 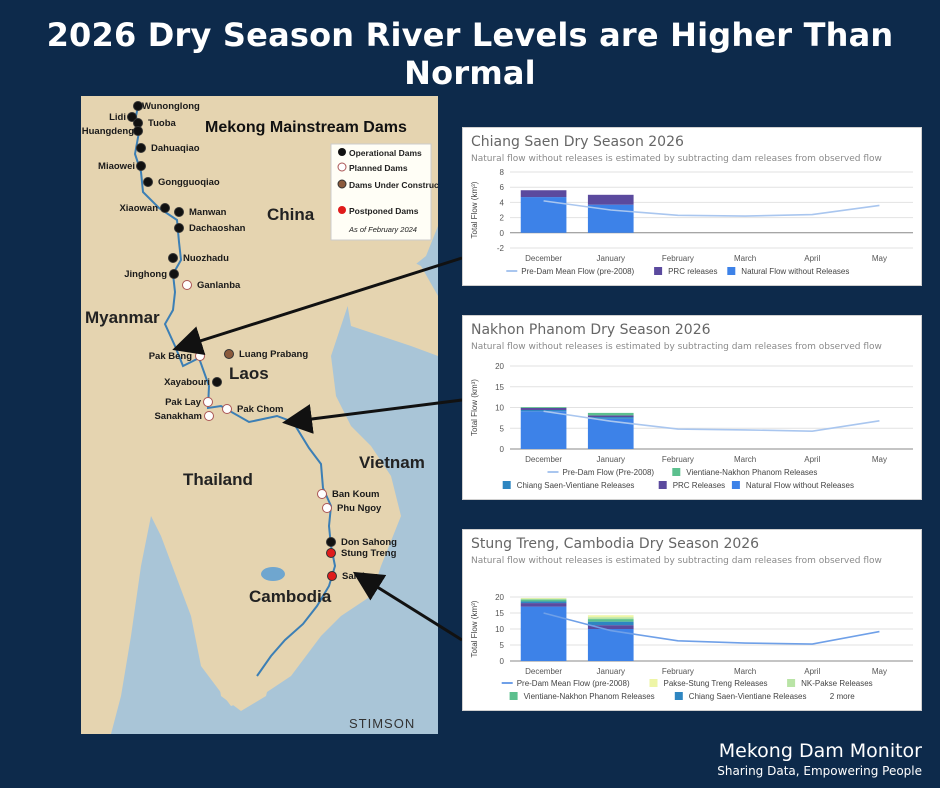 What do you see at coordinates (499, 613) in the screenshot?
I see `y-tick-label: 15` at bounding box center [499, 613].